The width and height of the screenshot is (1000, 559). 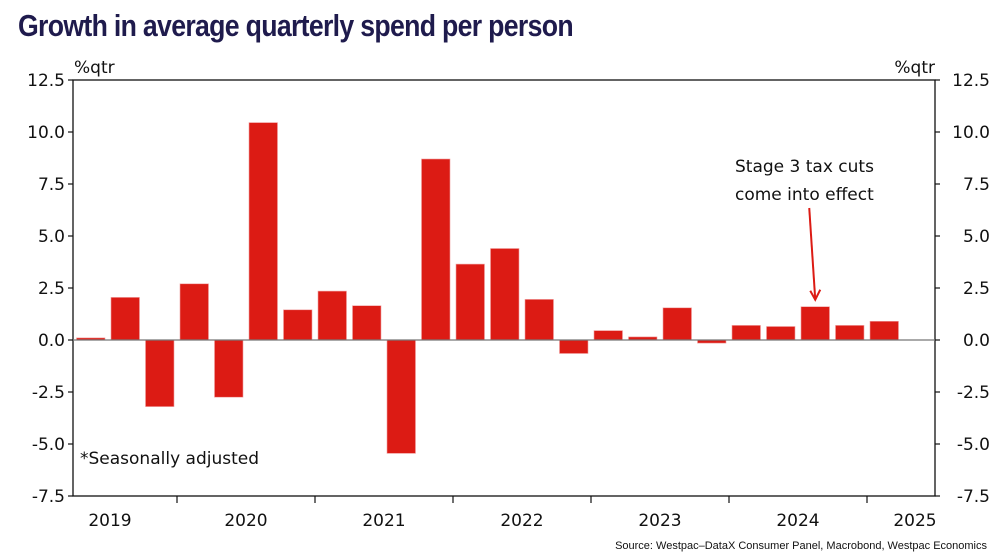 What do you see at coordinates (125, 319) in the screenshot?
I see `bar-2019Q3` at bounding box center [125, 319].